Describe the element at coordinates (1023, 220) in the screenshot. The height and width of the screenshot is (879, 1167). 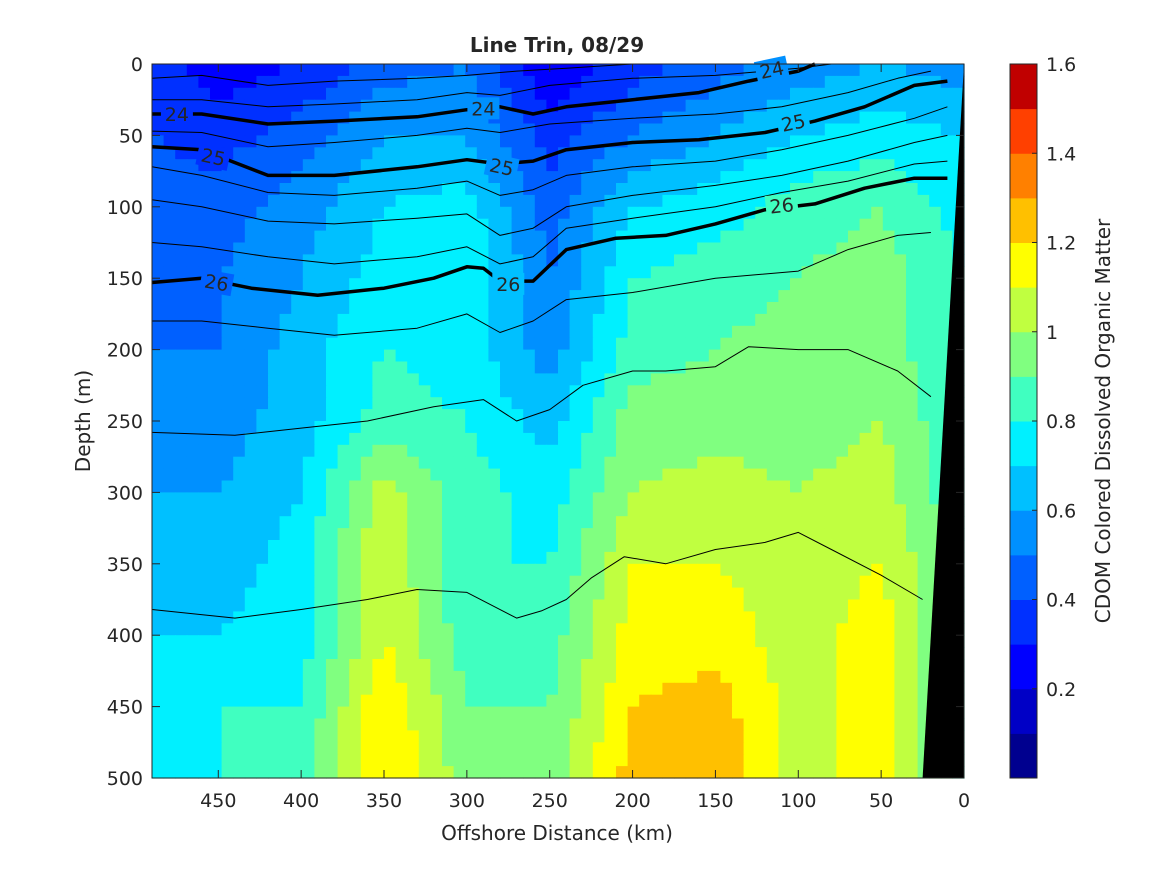
I see `colorbar-swatch` at that location.